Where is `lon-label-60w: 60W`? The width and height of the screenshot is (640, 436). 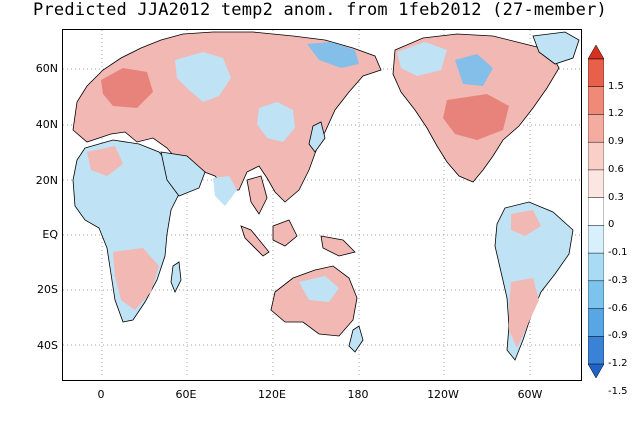 lon-label-60w: 60W is located at coordinates (530, 394).